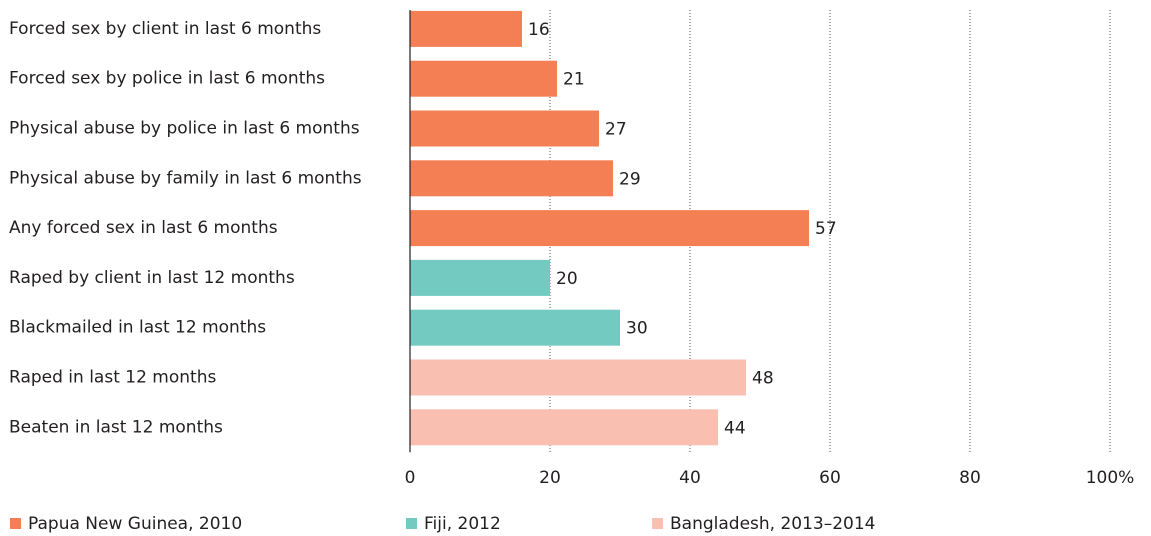 The width and height of the screenshot is (1151, 536). Describe the element at coordinates (574, 80) in the screenshot. I see `data-label: 21` at that location.